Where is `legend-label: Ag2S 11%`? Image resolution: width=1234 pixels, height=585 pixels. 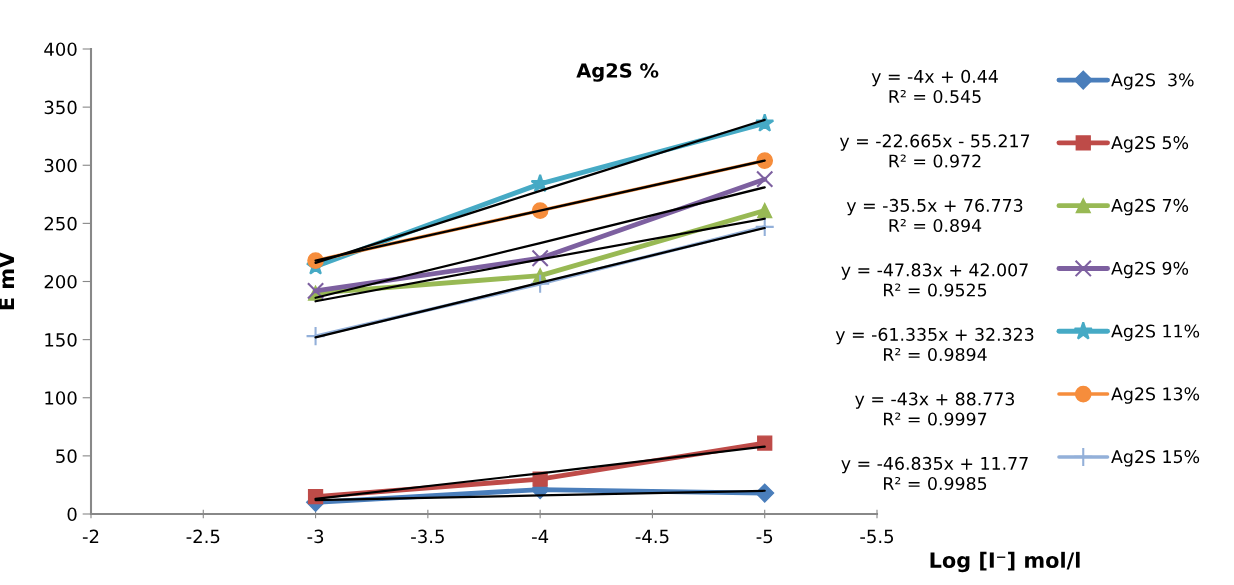
legend-label: Ag2S 11% is located at coordinates (1155, 332).